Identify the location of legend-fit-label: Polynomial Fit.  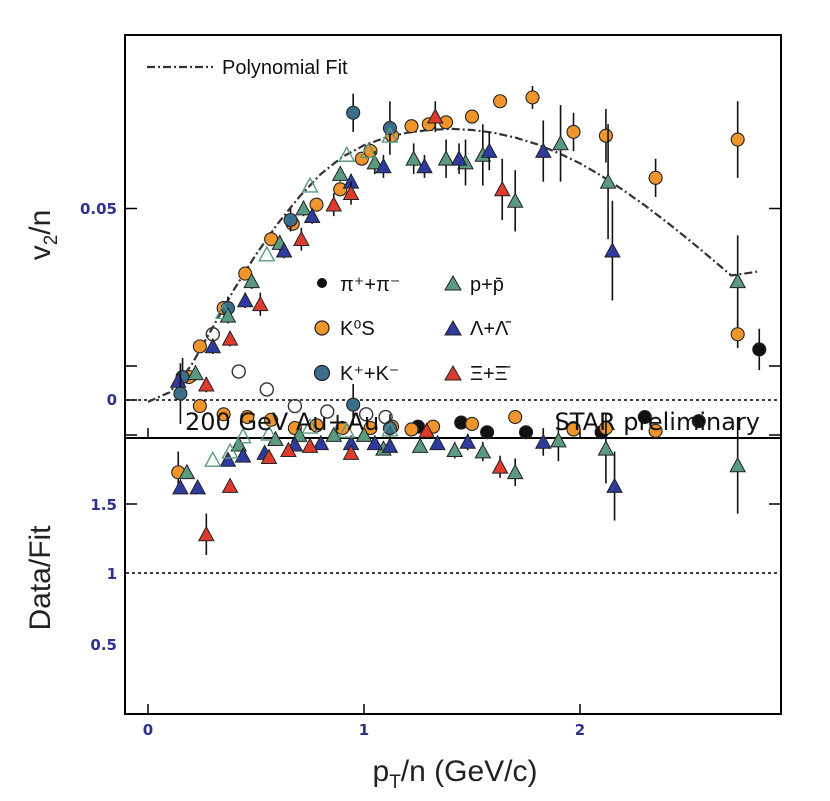
(285, 68).